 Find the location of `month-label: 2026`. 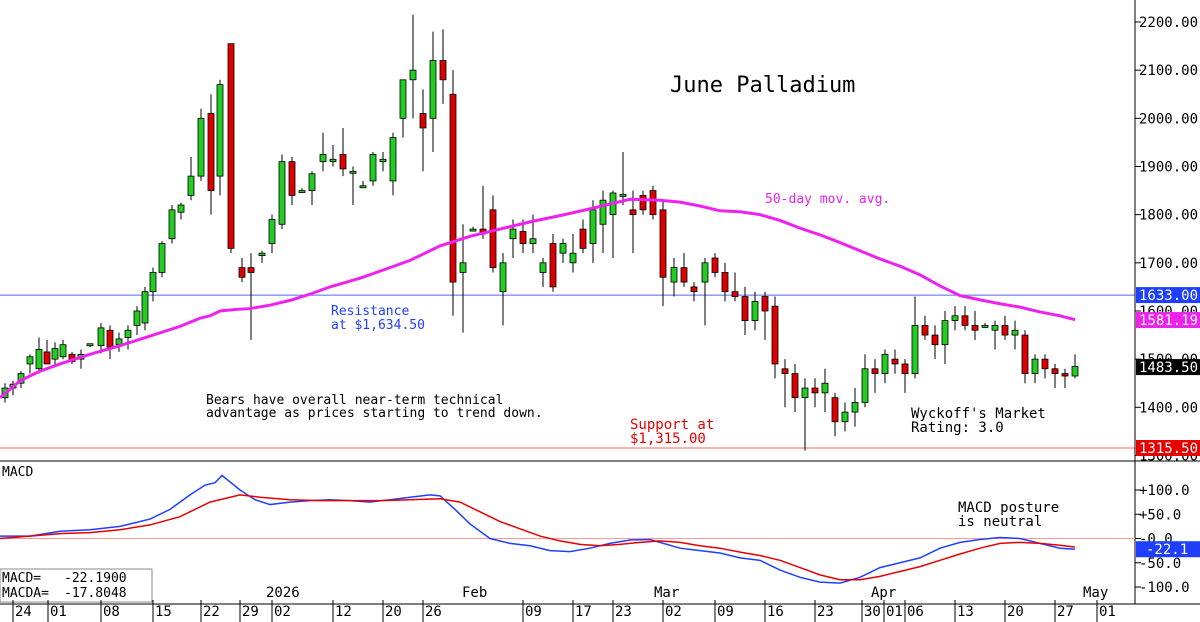

month-label: 2026 is located at coordinates (283, 593).